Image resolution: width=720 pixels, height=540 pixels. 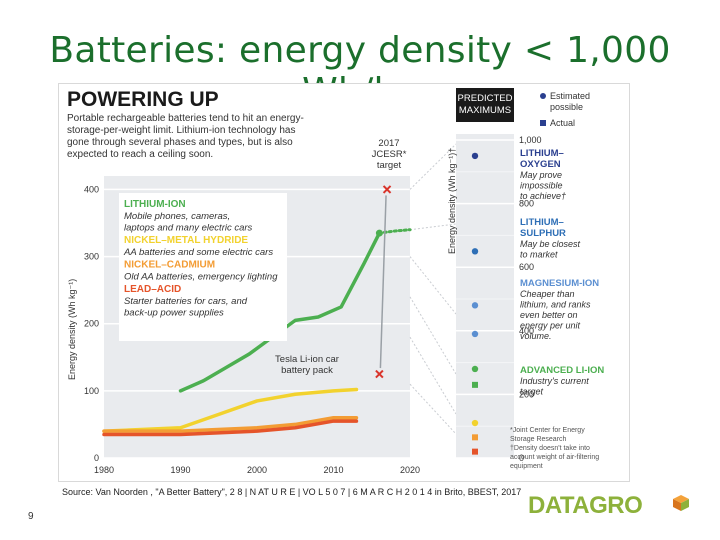 I want to click on intro-line: expected to reach a ceiling soon., so click(x=140, y=154).